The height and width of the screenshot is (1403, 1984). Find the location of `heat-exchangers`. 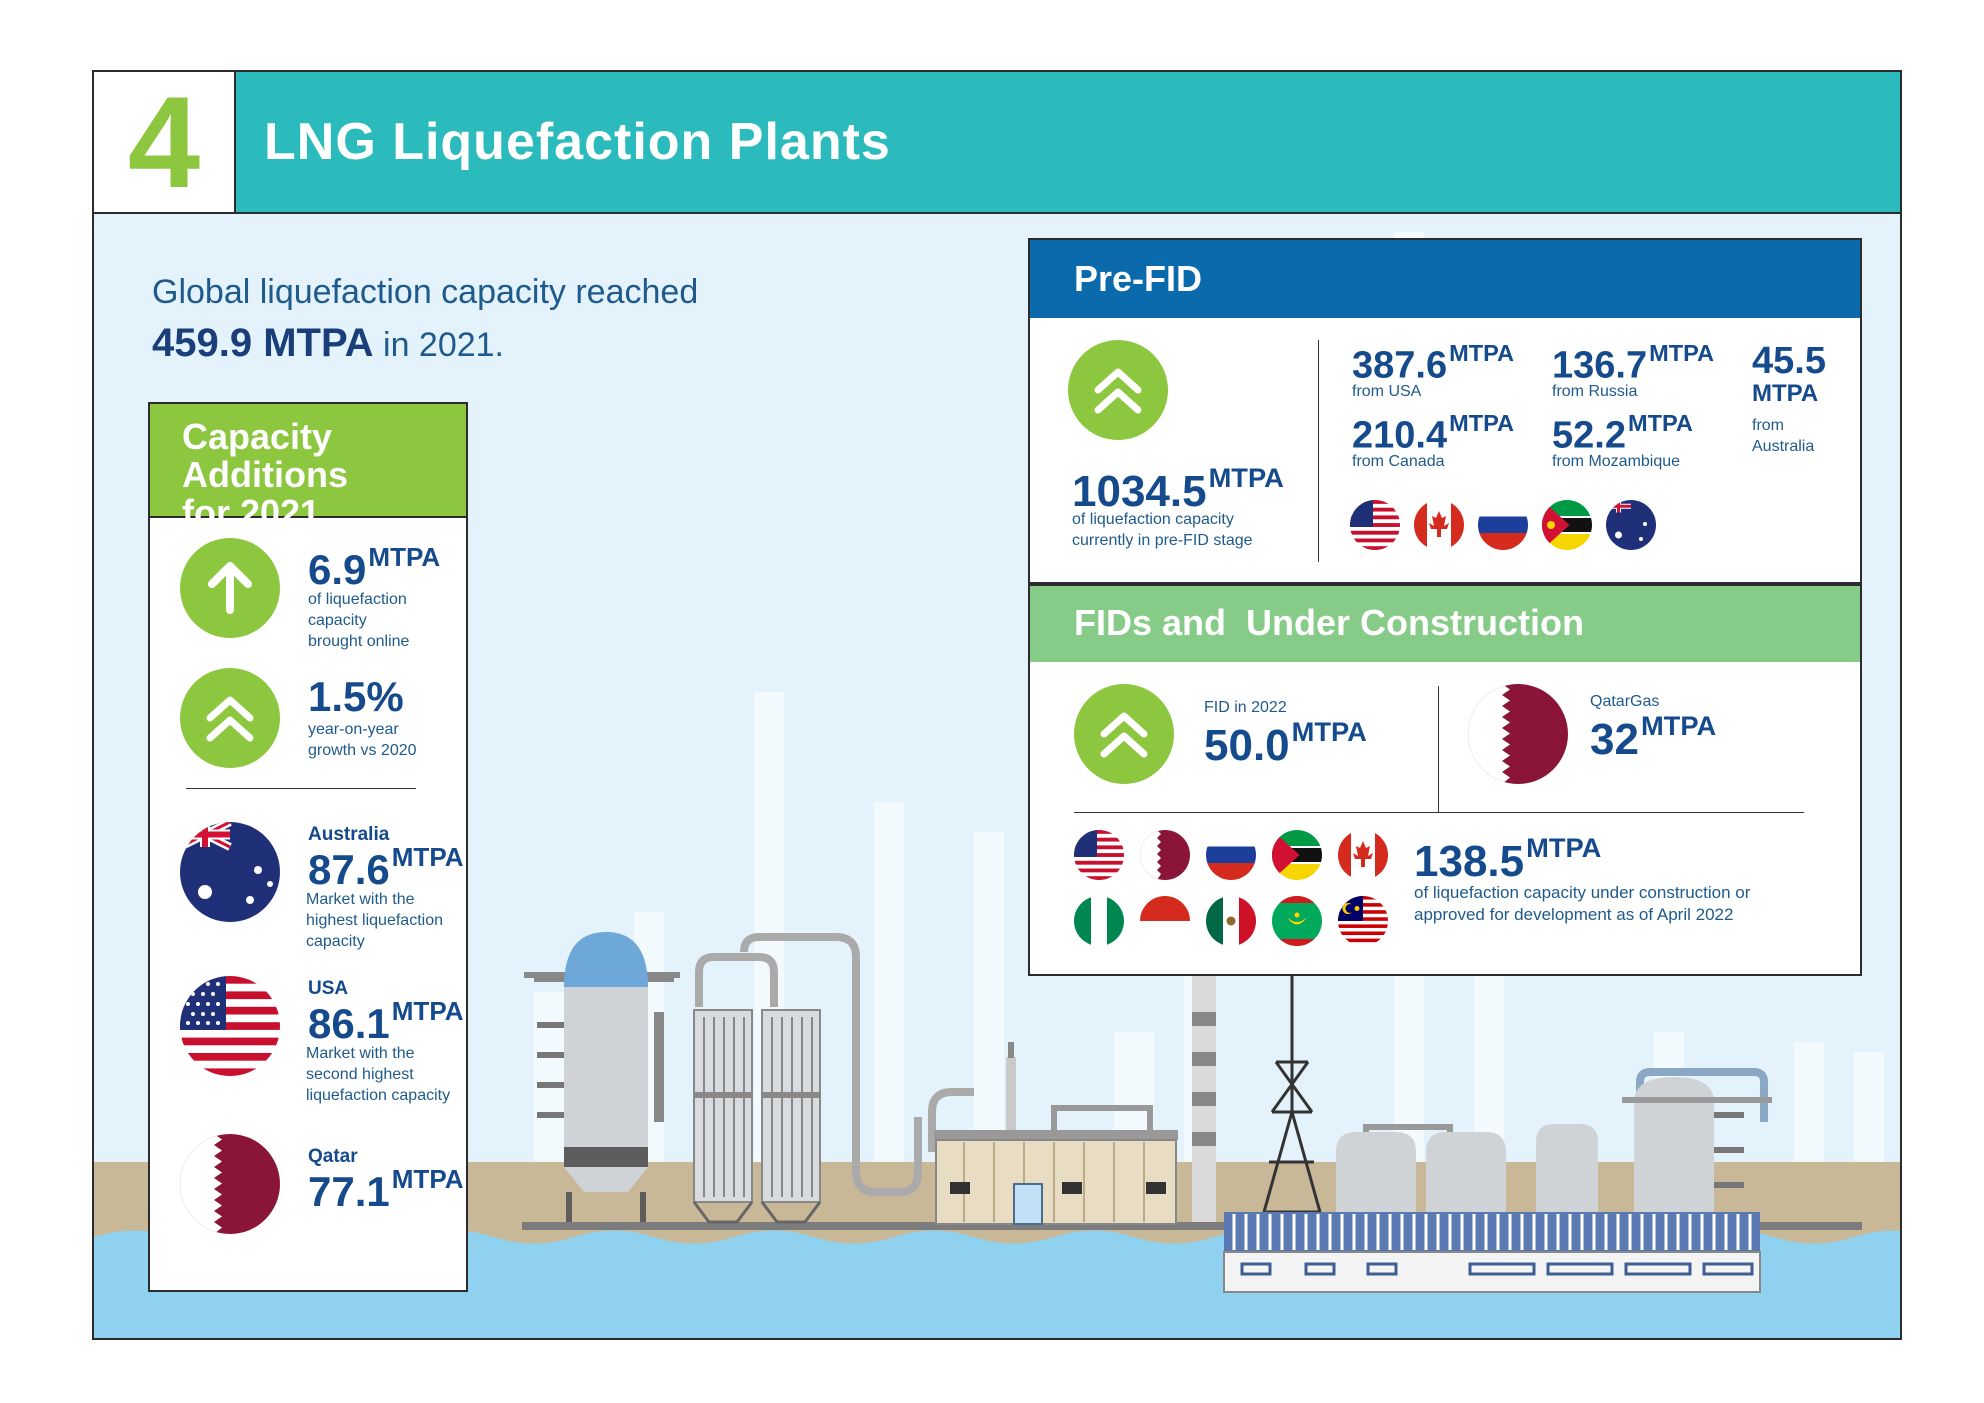

heat-exchangers is located at coordinates (807, 1078).